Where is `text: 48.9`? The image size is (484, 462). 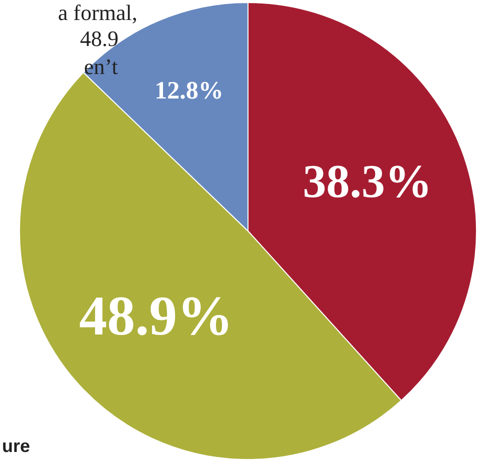
text: 48.9 is located at coordinates (99, 39).